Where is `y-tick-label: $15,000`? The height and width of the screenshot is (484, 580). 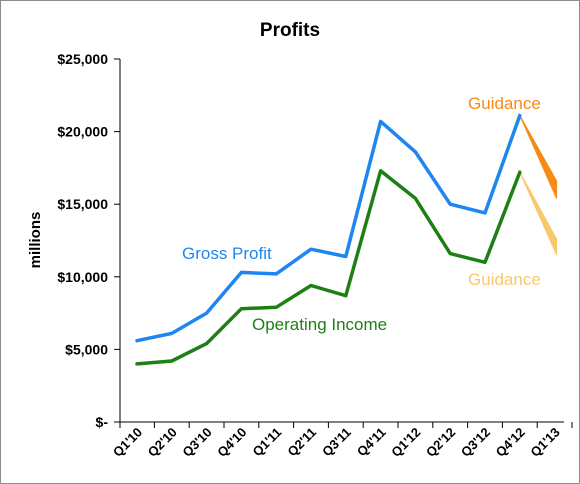 y-tick-label: $15,000 is located at coordinates (82, 204).